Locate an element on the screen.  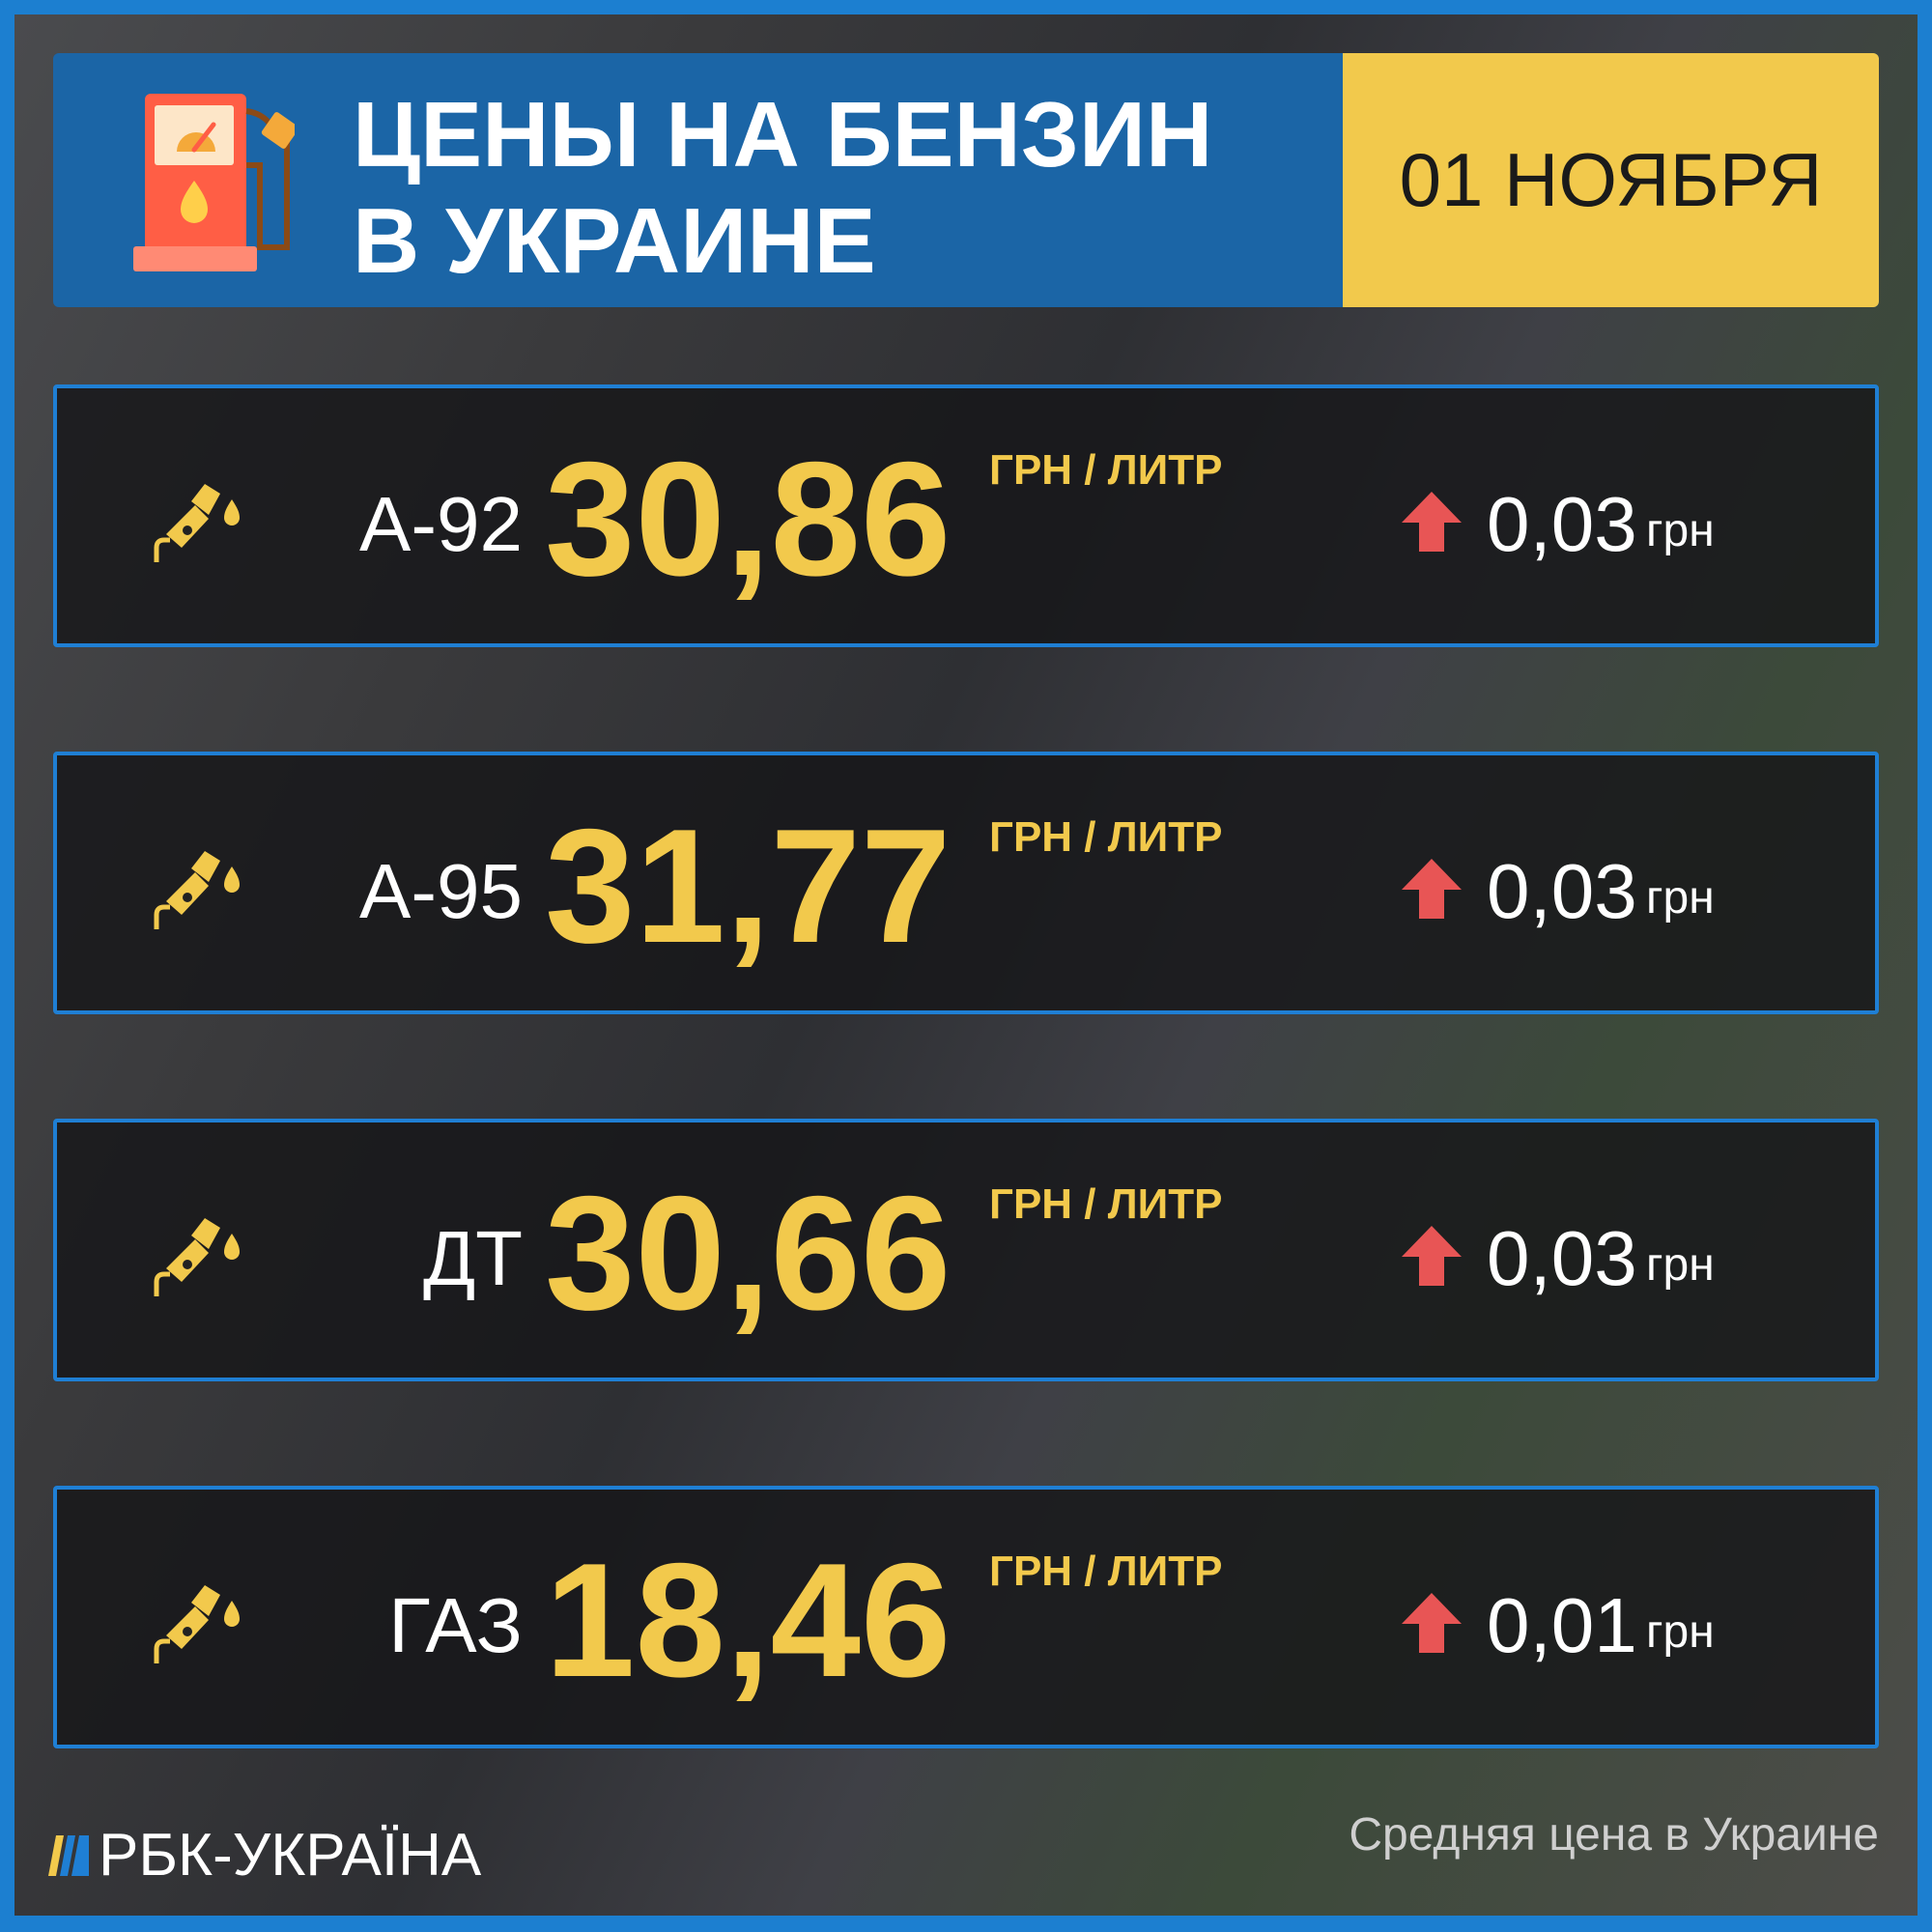
price-change: 0,01 is located at coordinates (1562, 1625).